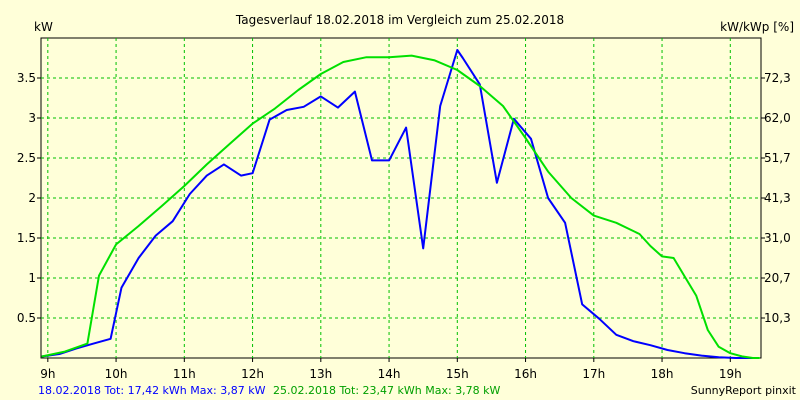  Describe the element at coordinates (43, 27) in the screenshot. I see `y-axis-label: kW` at that location.